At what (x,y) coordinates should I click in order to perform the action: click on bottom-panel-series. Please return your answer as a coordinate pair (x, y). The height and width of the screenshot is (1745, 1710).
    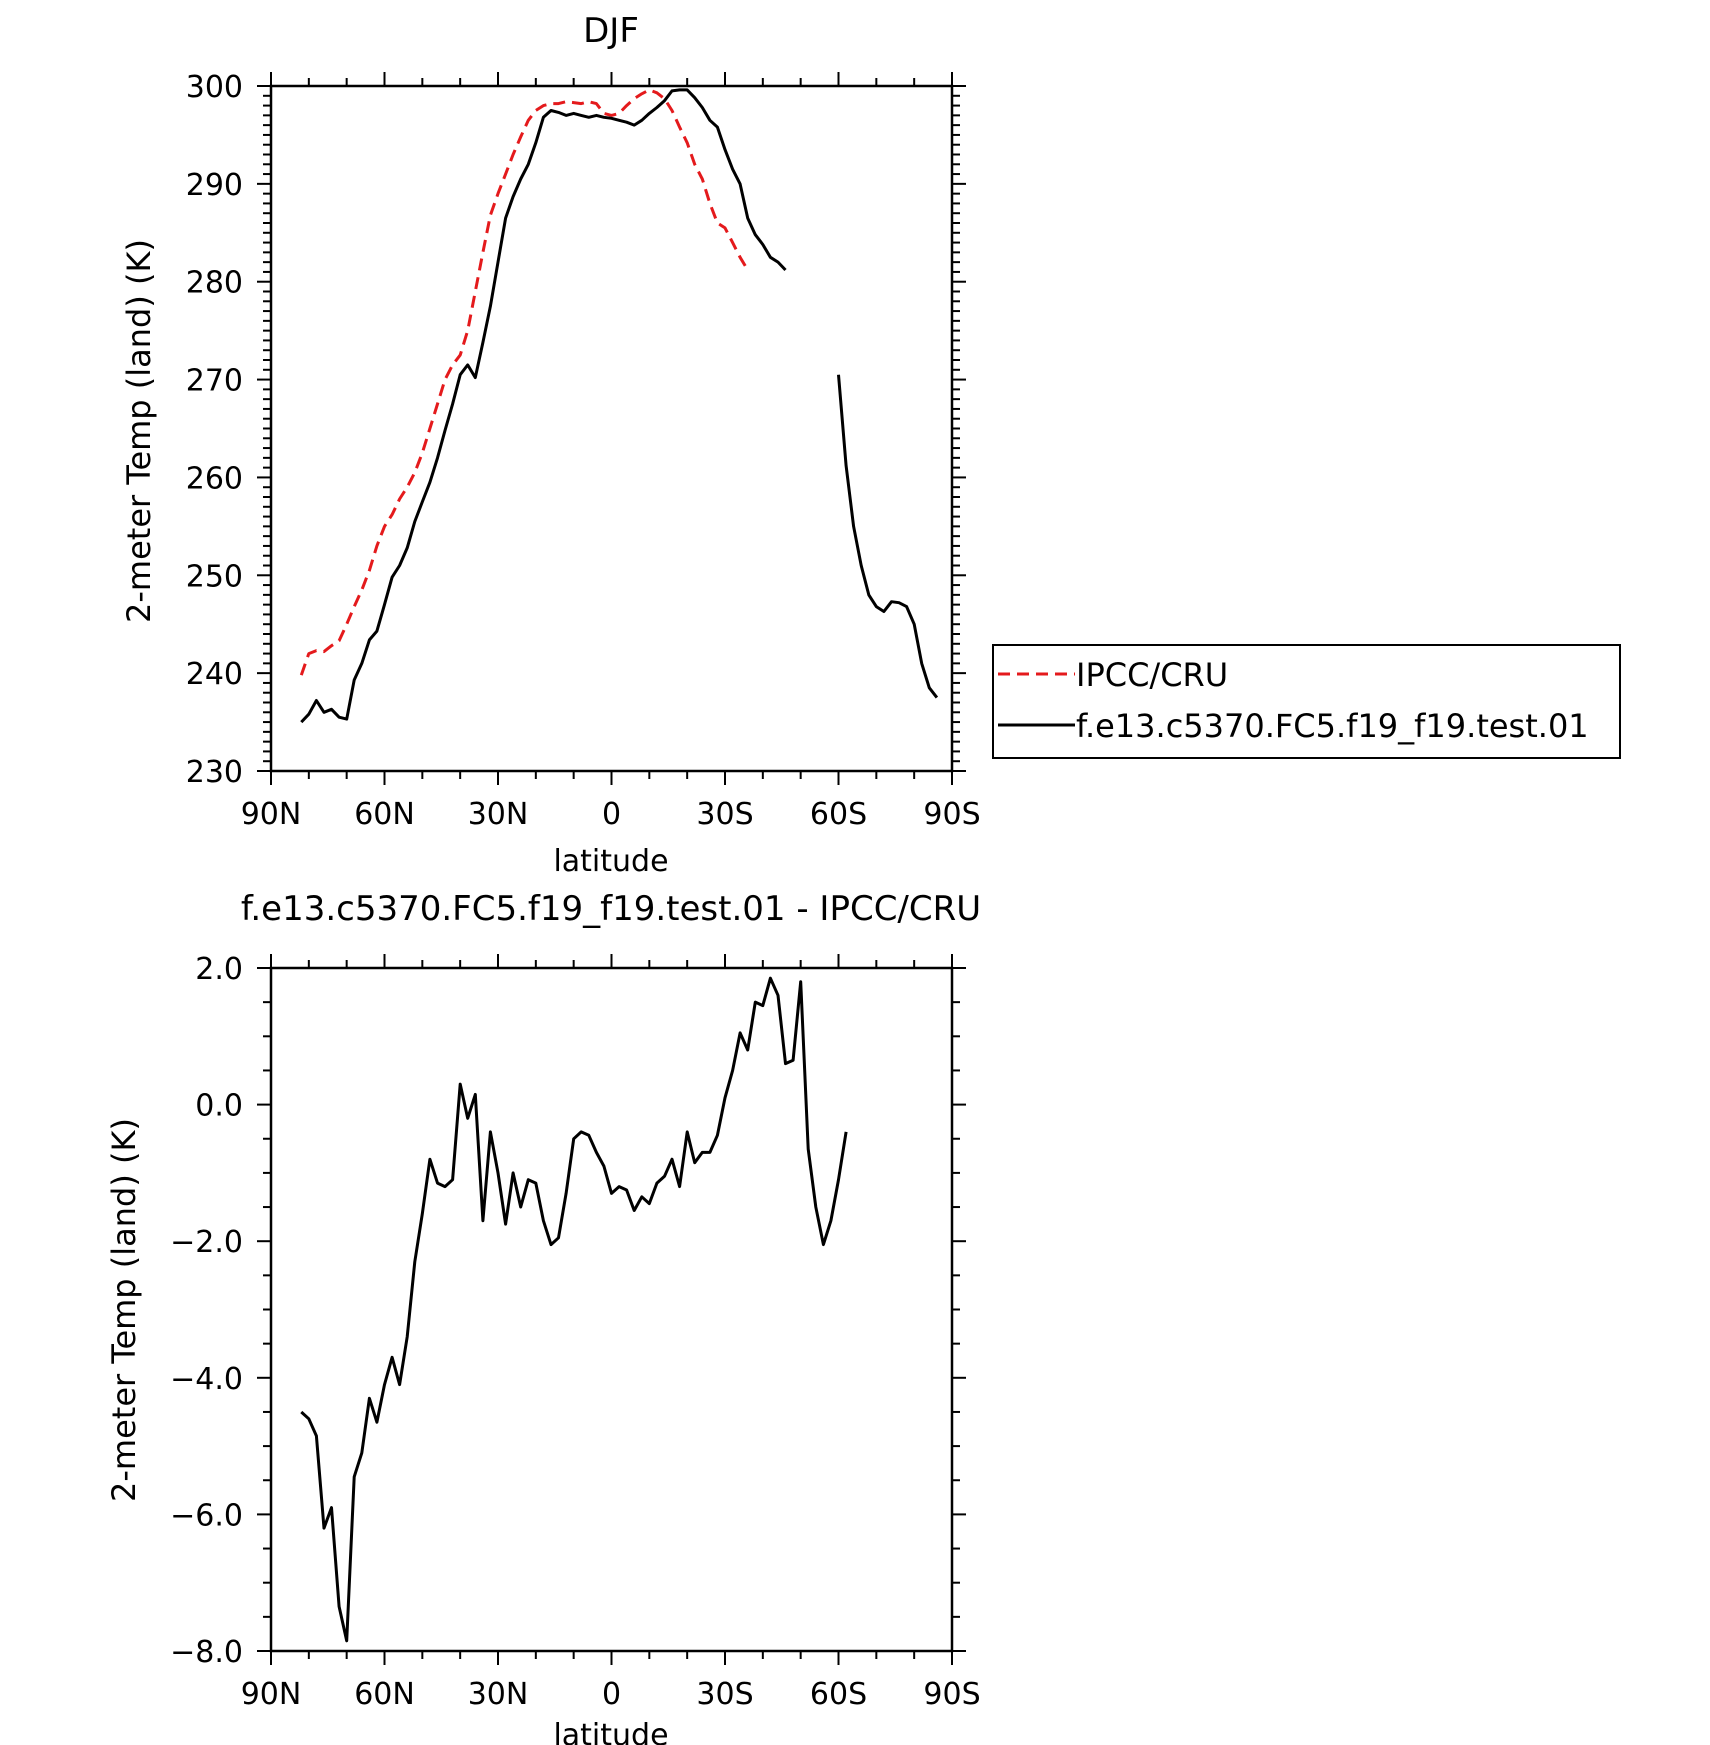
    Looking at the image, I should click on (574, 1309).